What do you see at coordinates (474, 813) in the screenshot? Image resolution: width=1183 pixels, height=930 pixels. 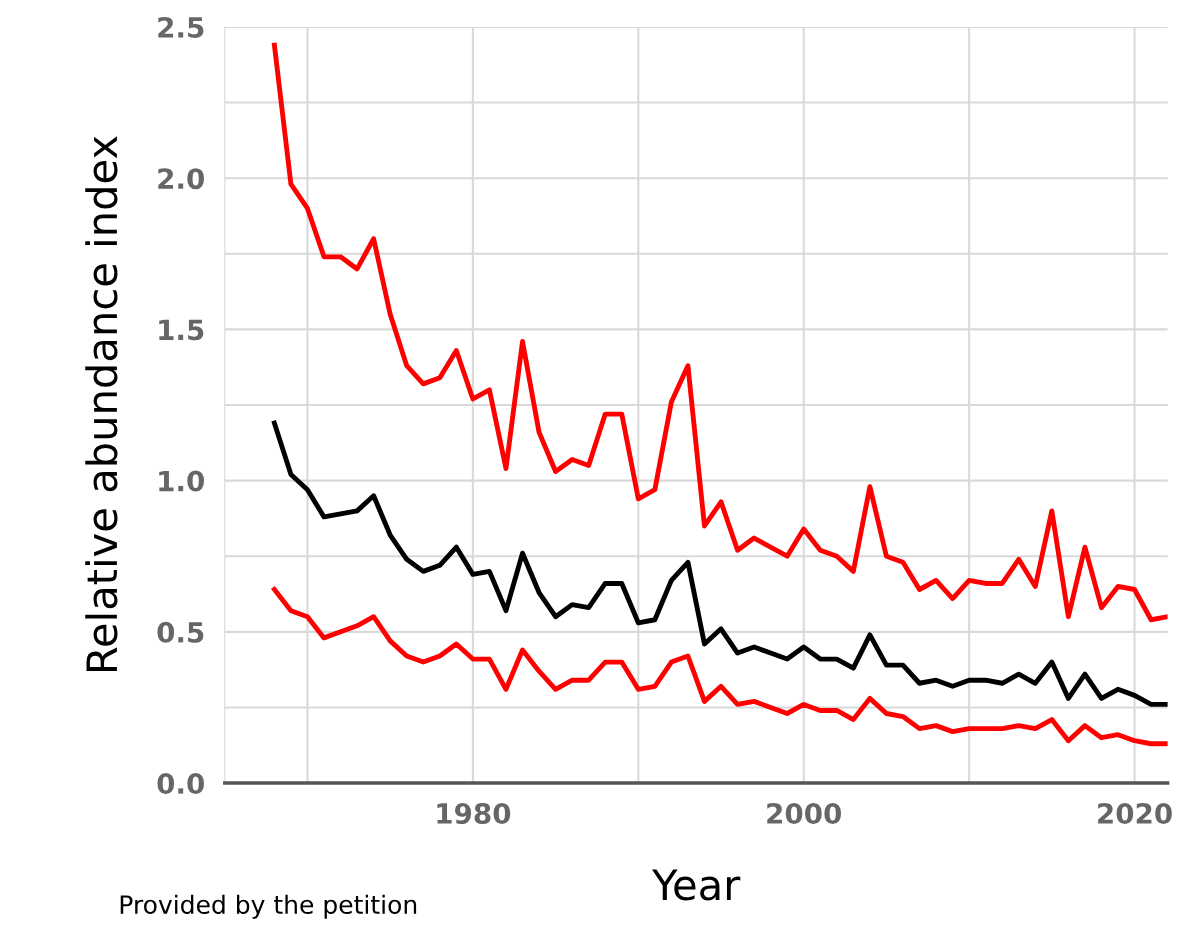 I see `x-tick-label: 1980` at bounding box center [474, 813].